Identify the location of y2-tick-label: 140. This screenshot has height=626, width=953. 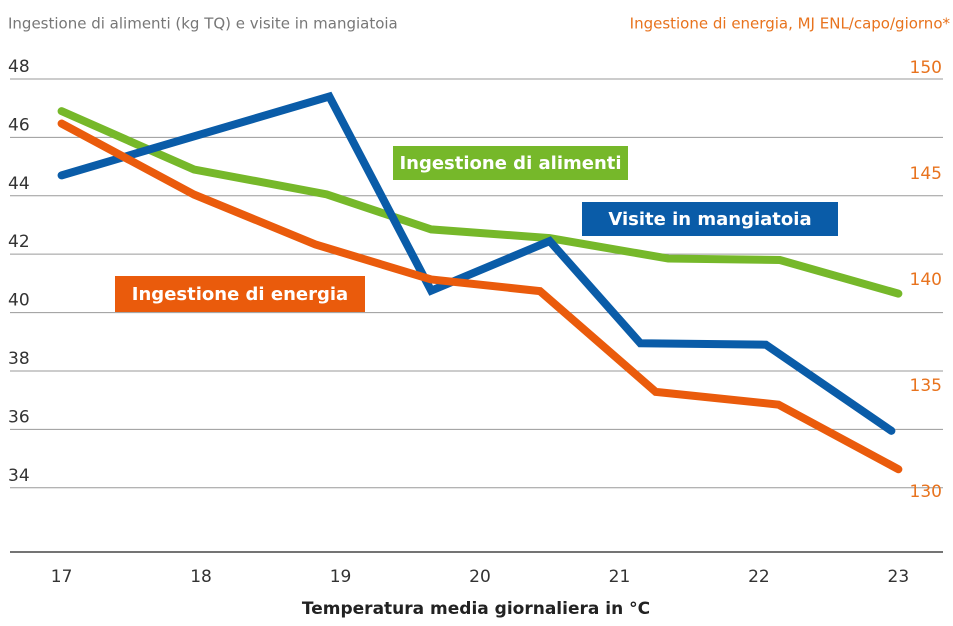
(926, 280).